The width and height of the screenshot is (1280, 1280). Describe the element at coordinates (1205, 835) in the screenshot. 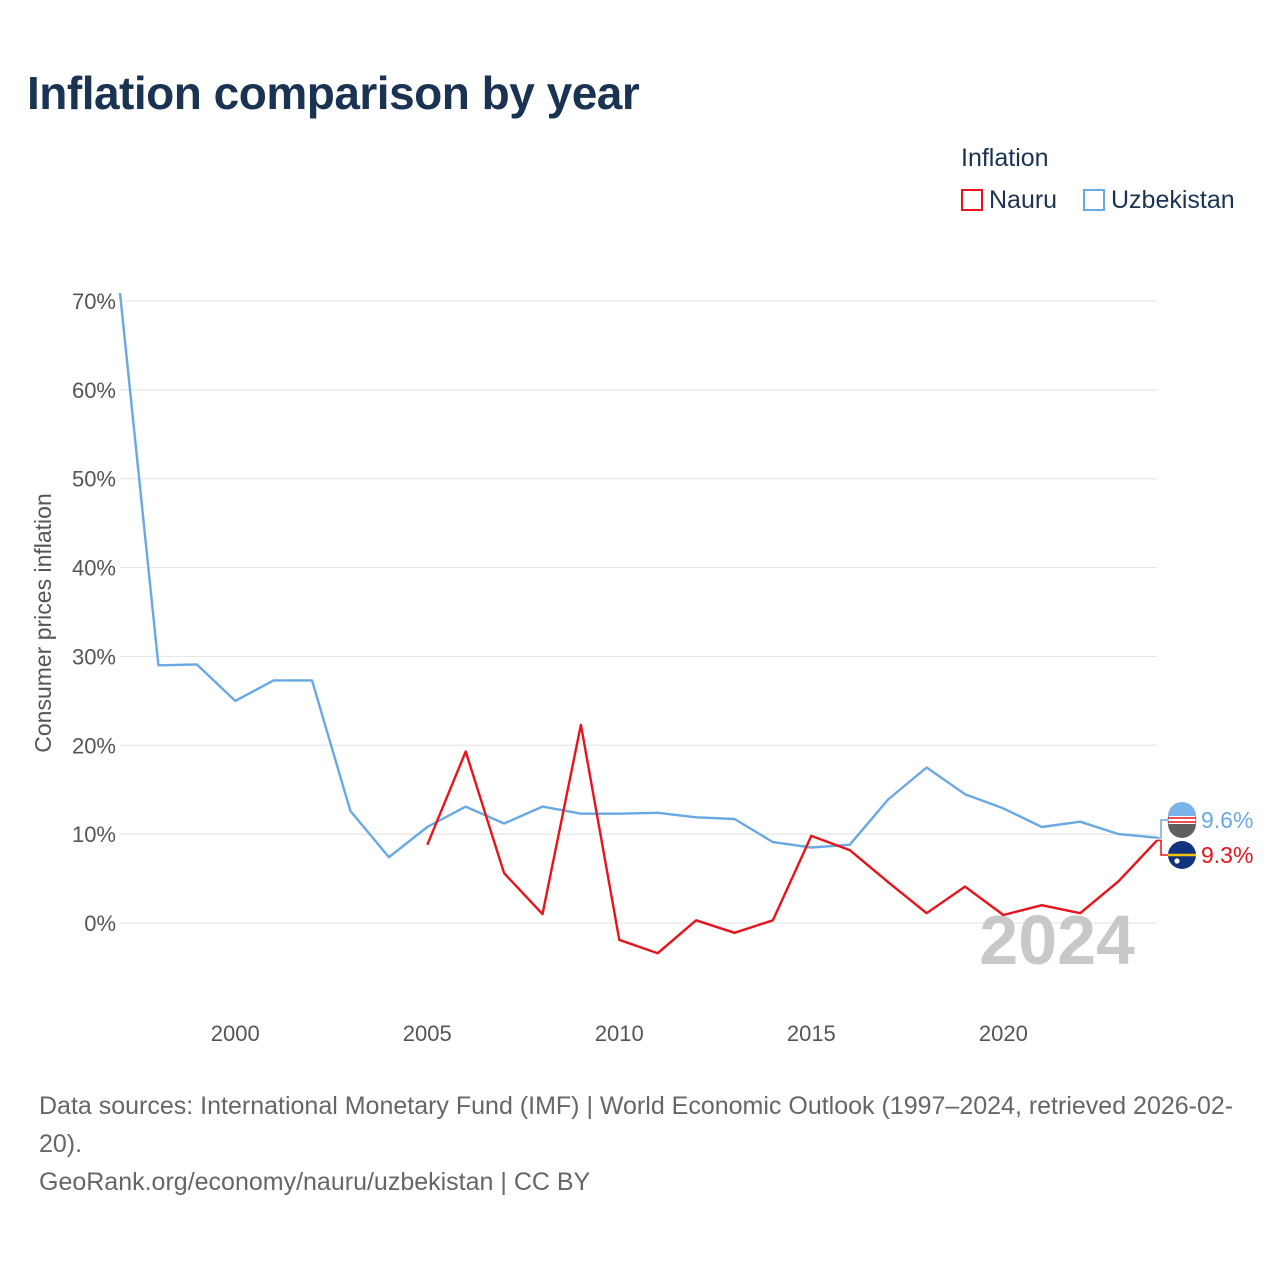

I see `end-markers: 9.6% 9.3%` at that location.